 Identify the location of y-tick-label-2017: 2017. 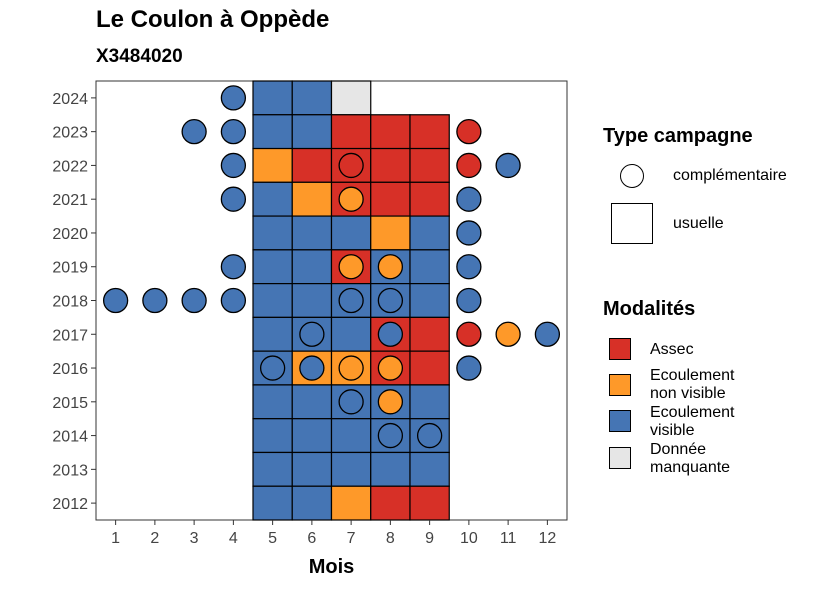
(70, 335).